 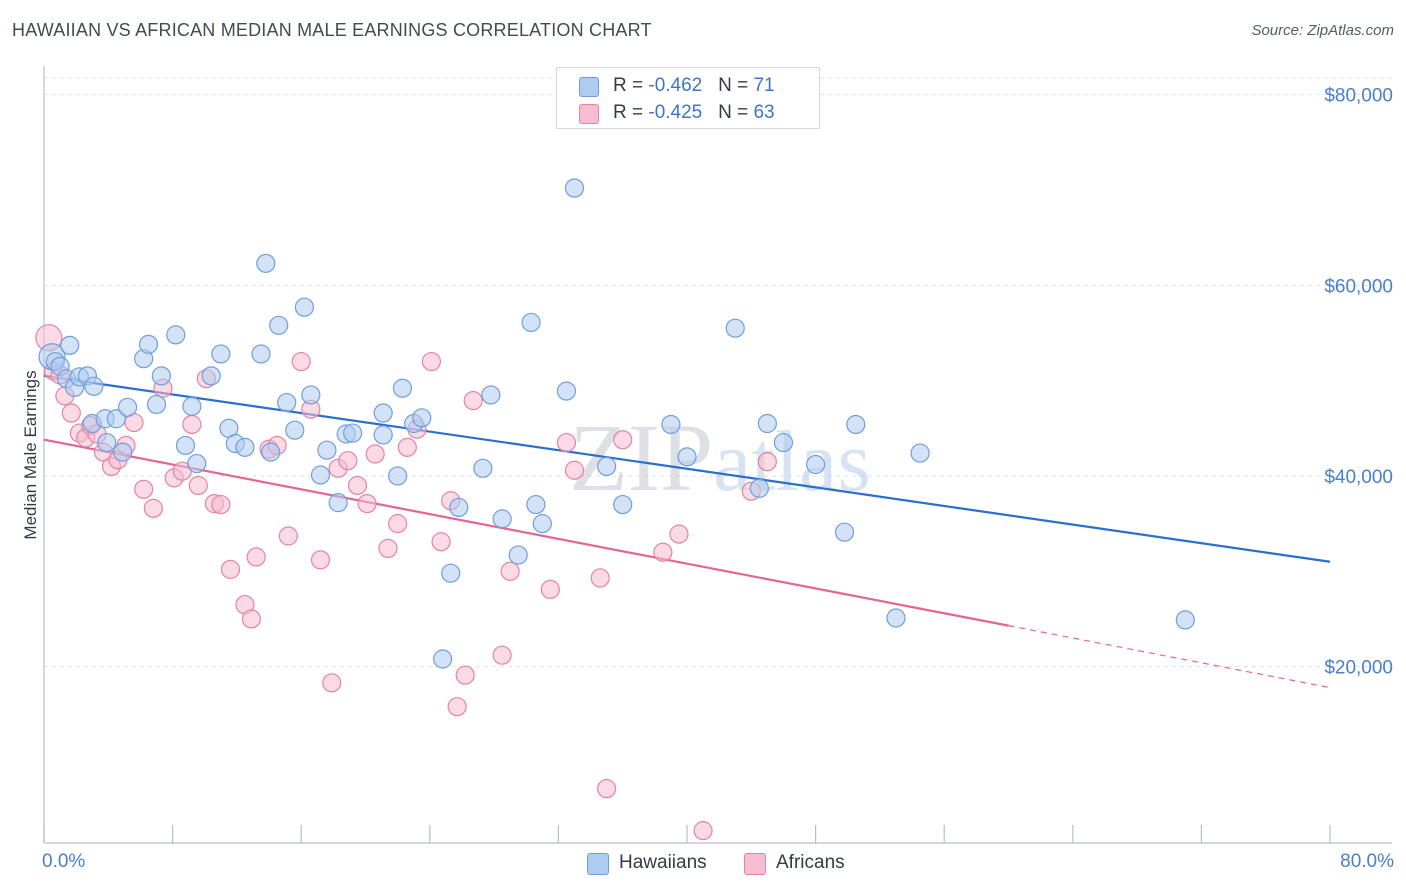 I want to click on y-tick-label: $80,000, so click(x=1358, y=96).